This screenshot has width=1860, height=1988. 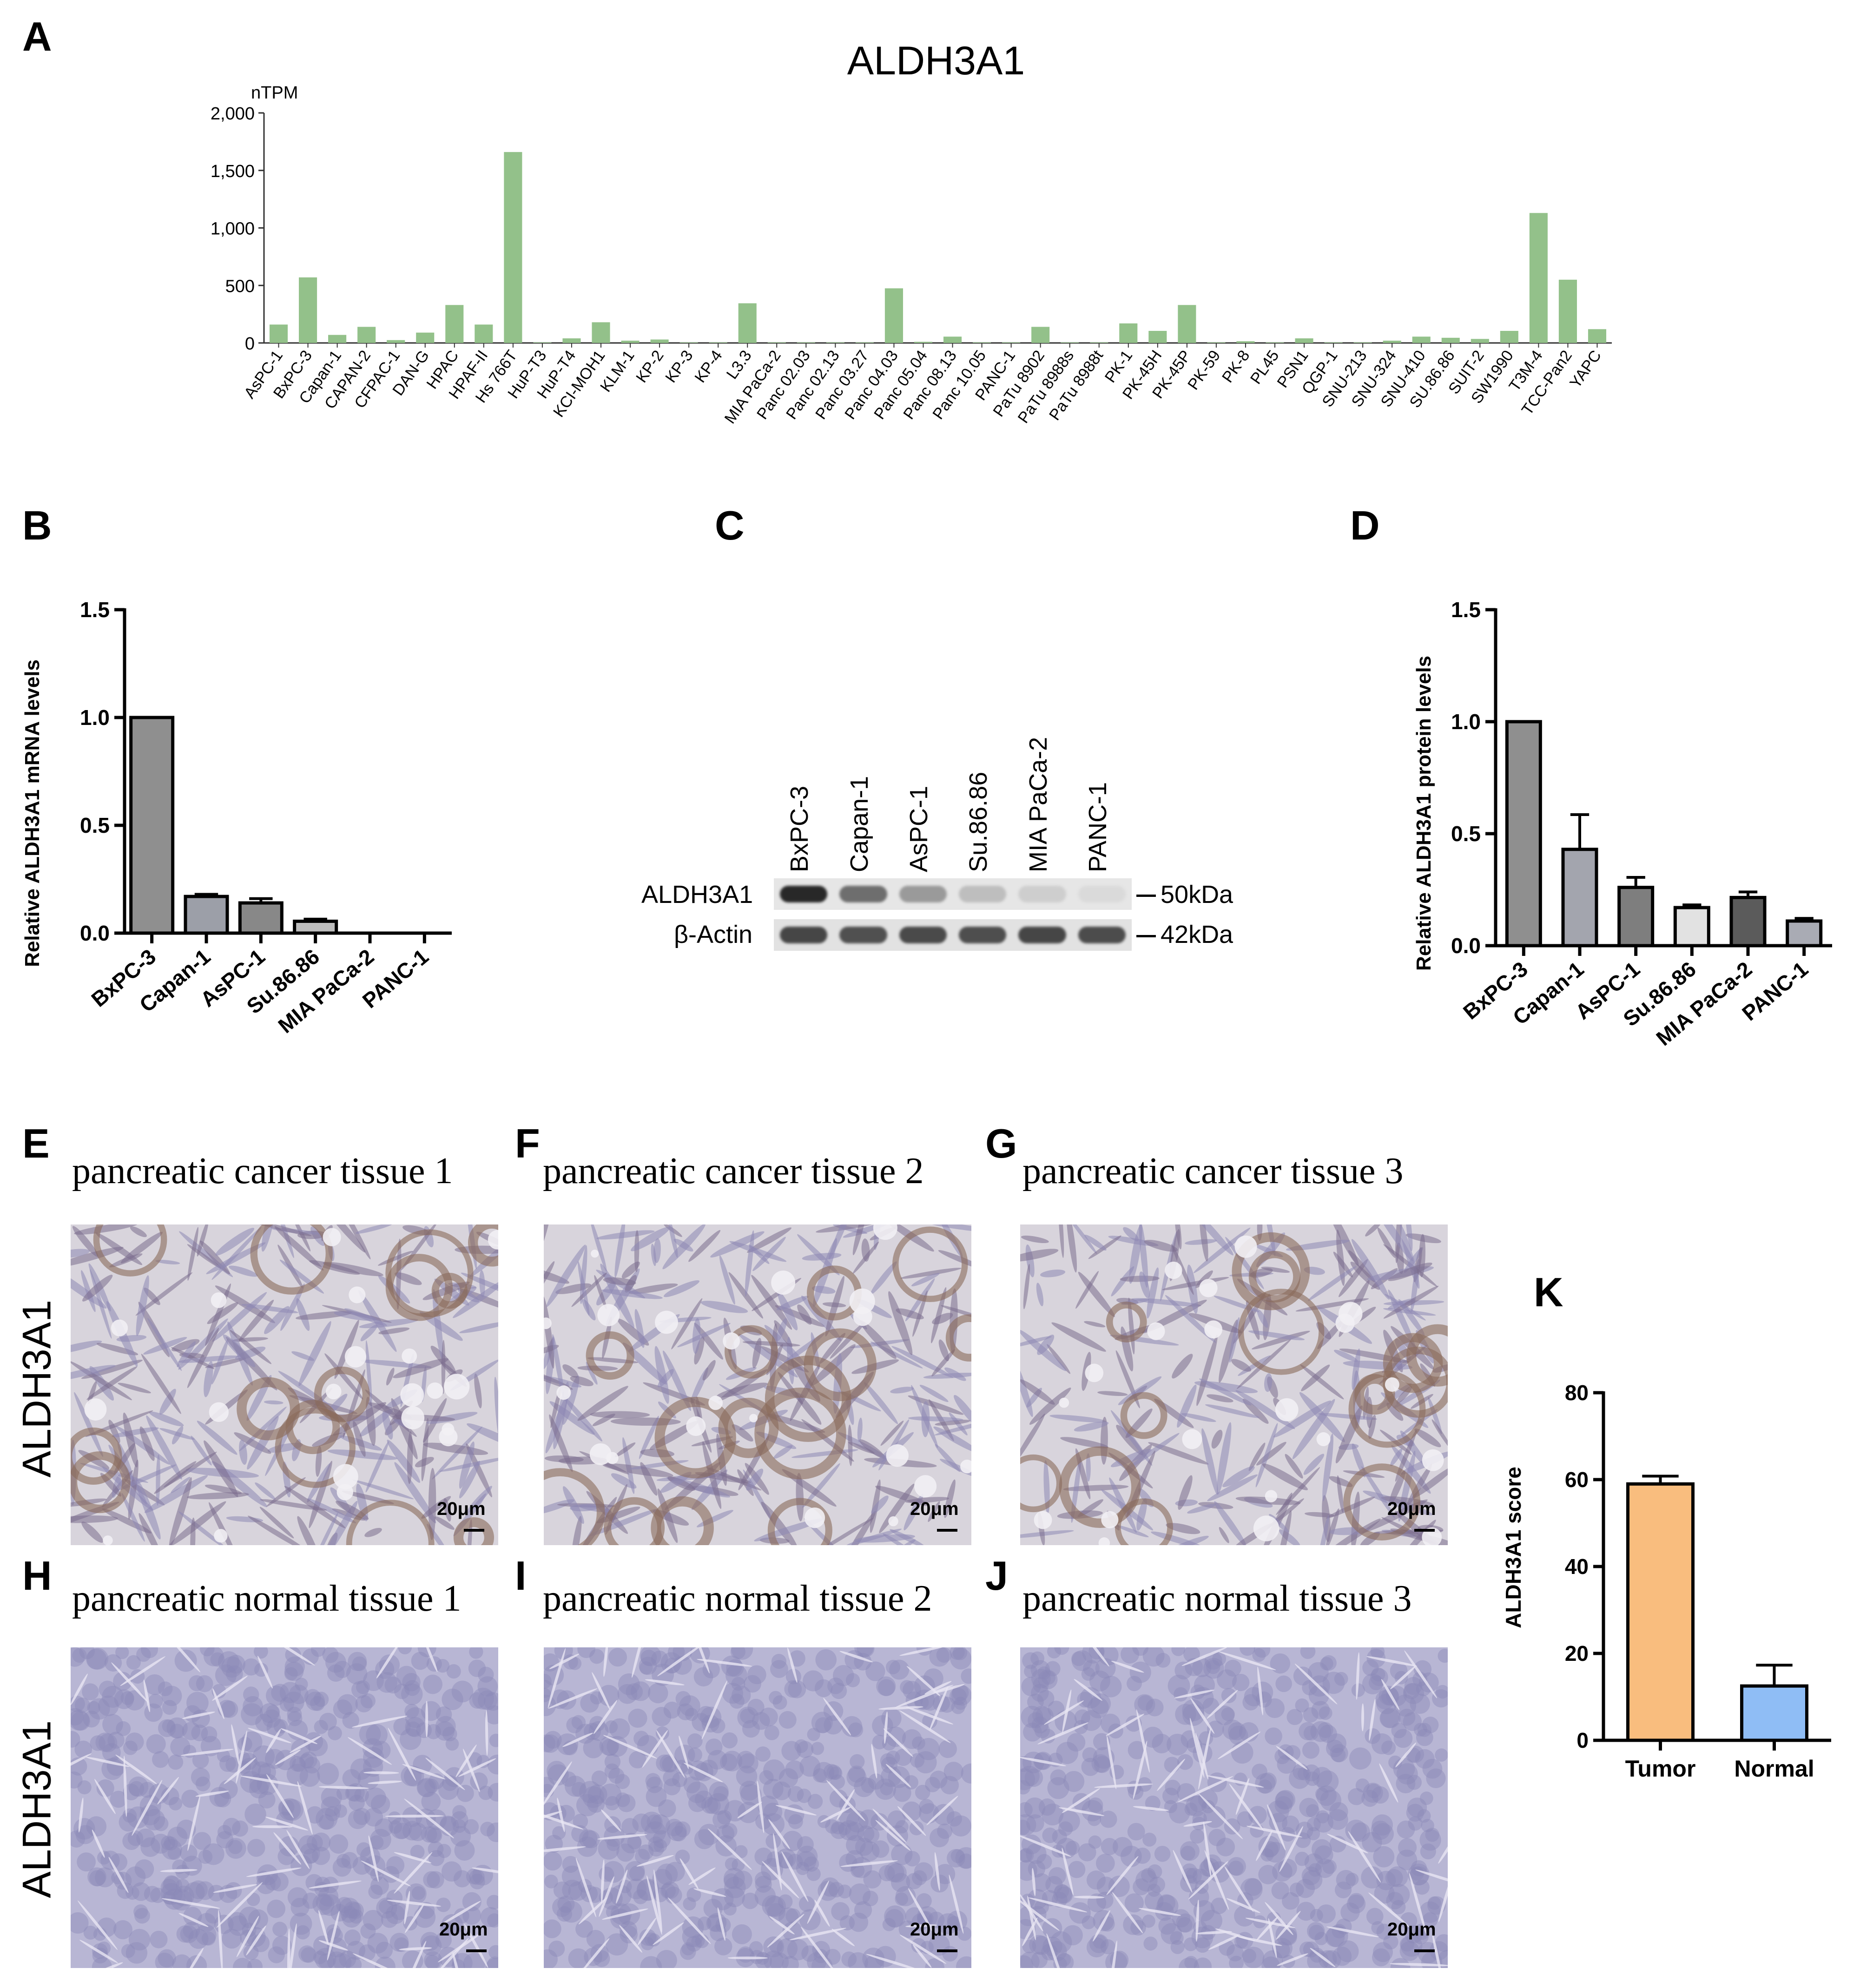 I want to click on ihc-title-e: pancreatic cancer tissue 1, so click(x=263, y=1171).